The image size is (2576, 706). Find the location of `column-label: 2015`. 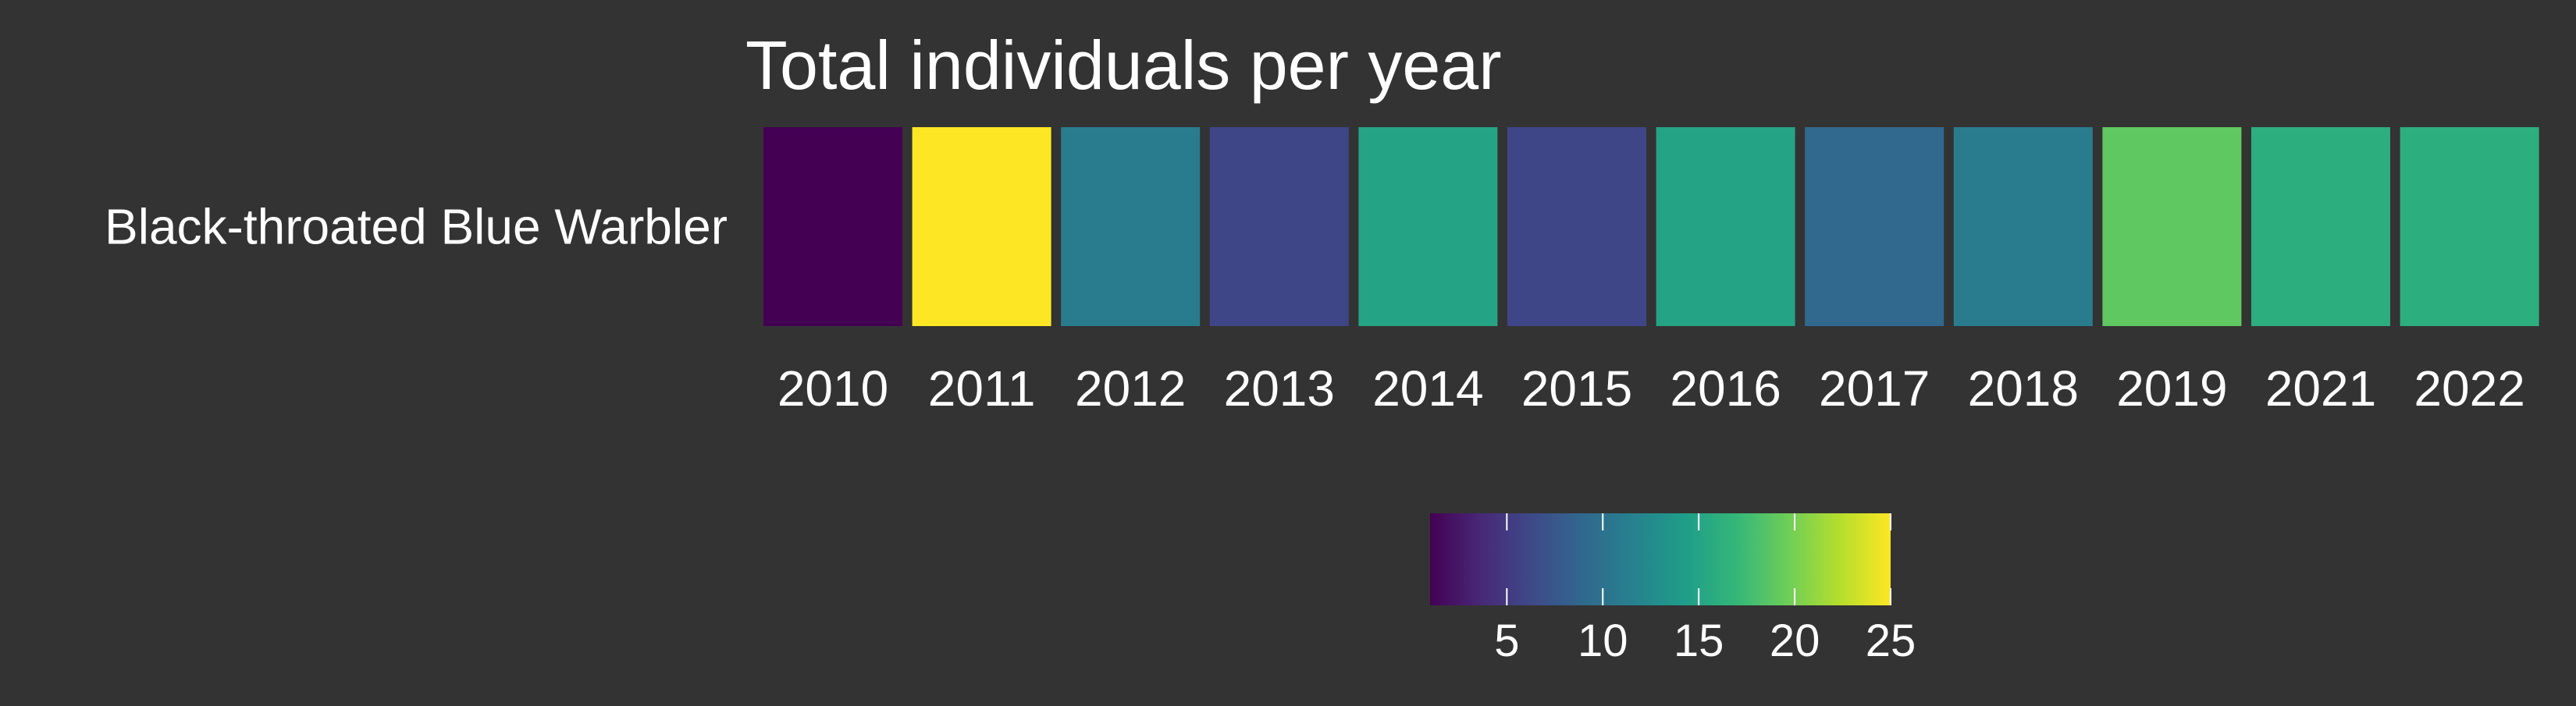

column-label: 2015 is located at coordinates (1576, 388).